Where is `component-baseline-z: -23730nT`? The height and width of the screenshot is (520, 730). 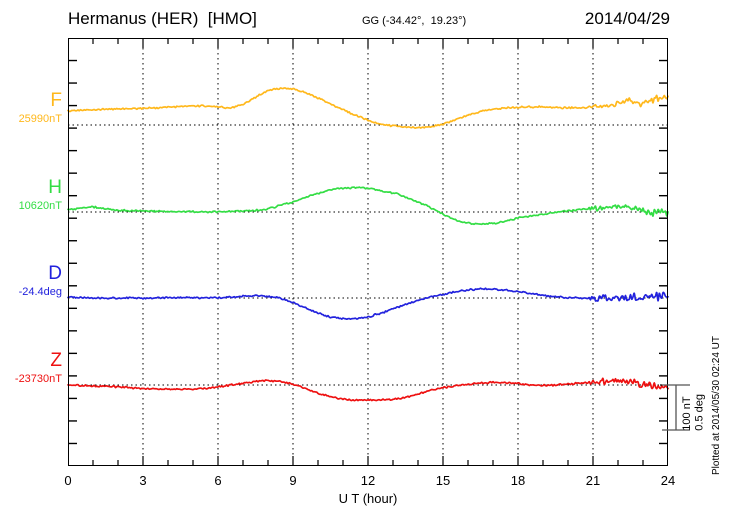 component-baseline-z: -23730nT is located at coordinates (38, 379).